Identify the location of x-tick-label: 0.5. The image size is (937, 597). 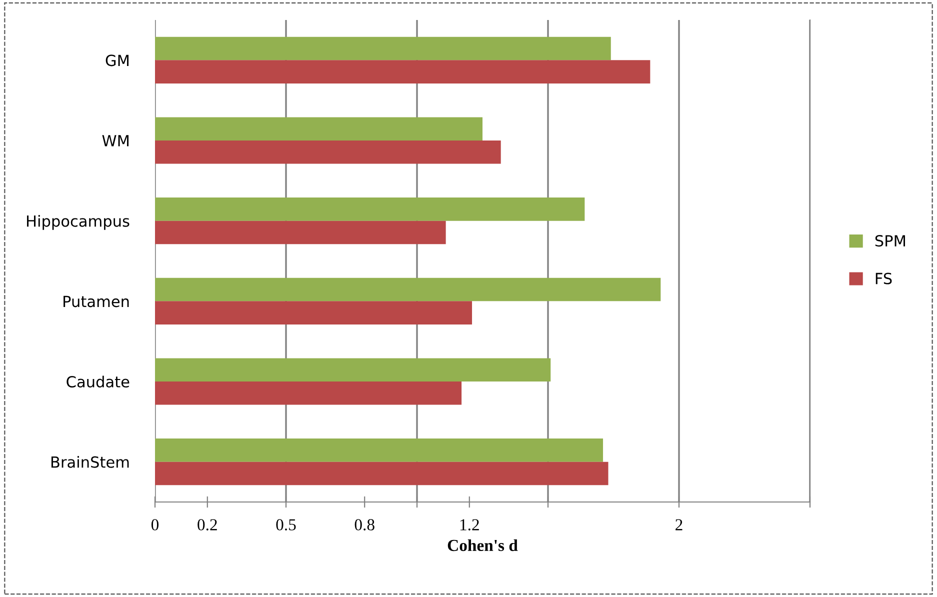
(286, 524).